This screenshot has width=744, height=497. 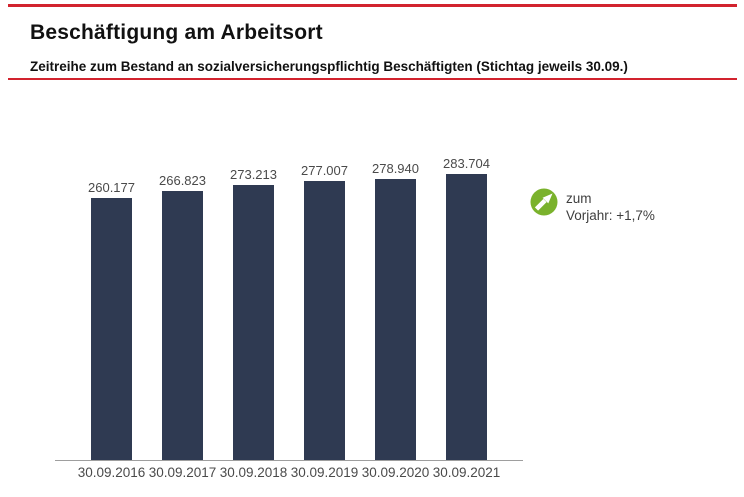 I want to click on bar-group: 273.213, so click(x=253, y=313).